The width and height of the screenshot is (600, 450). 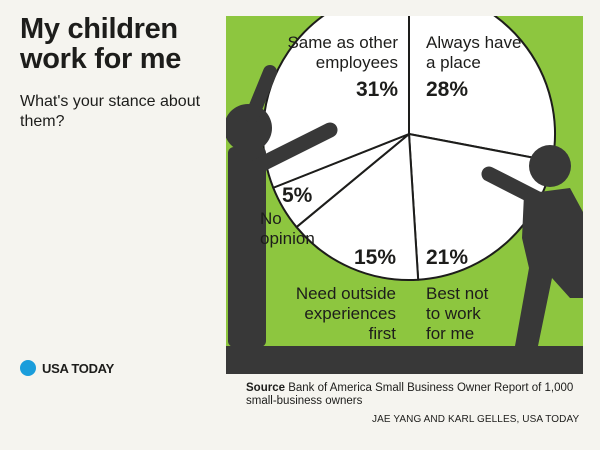 I want to click on left-figure-icon, so click(x=282, y=206).